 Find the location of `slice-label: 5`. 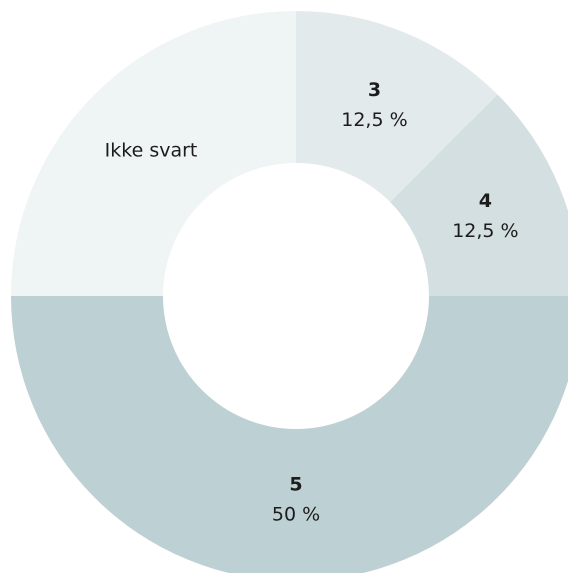

slice-label: 5 is located at coordinates (295, 485).